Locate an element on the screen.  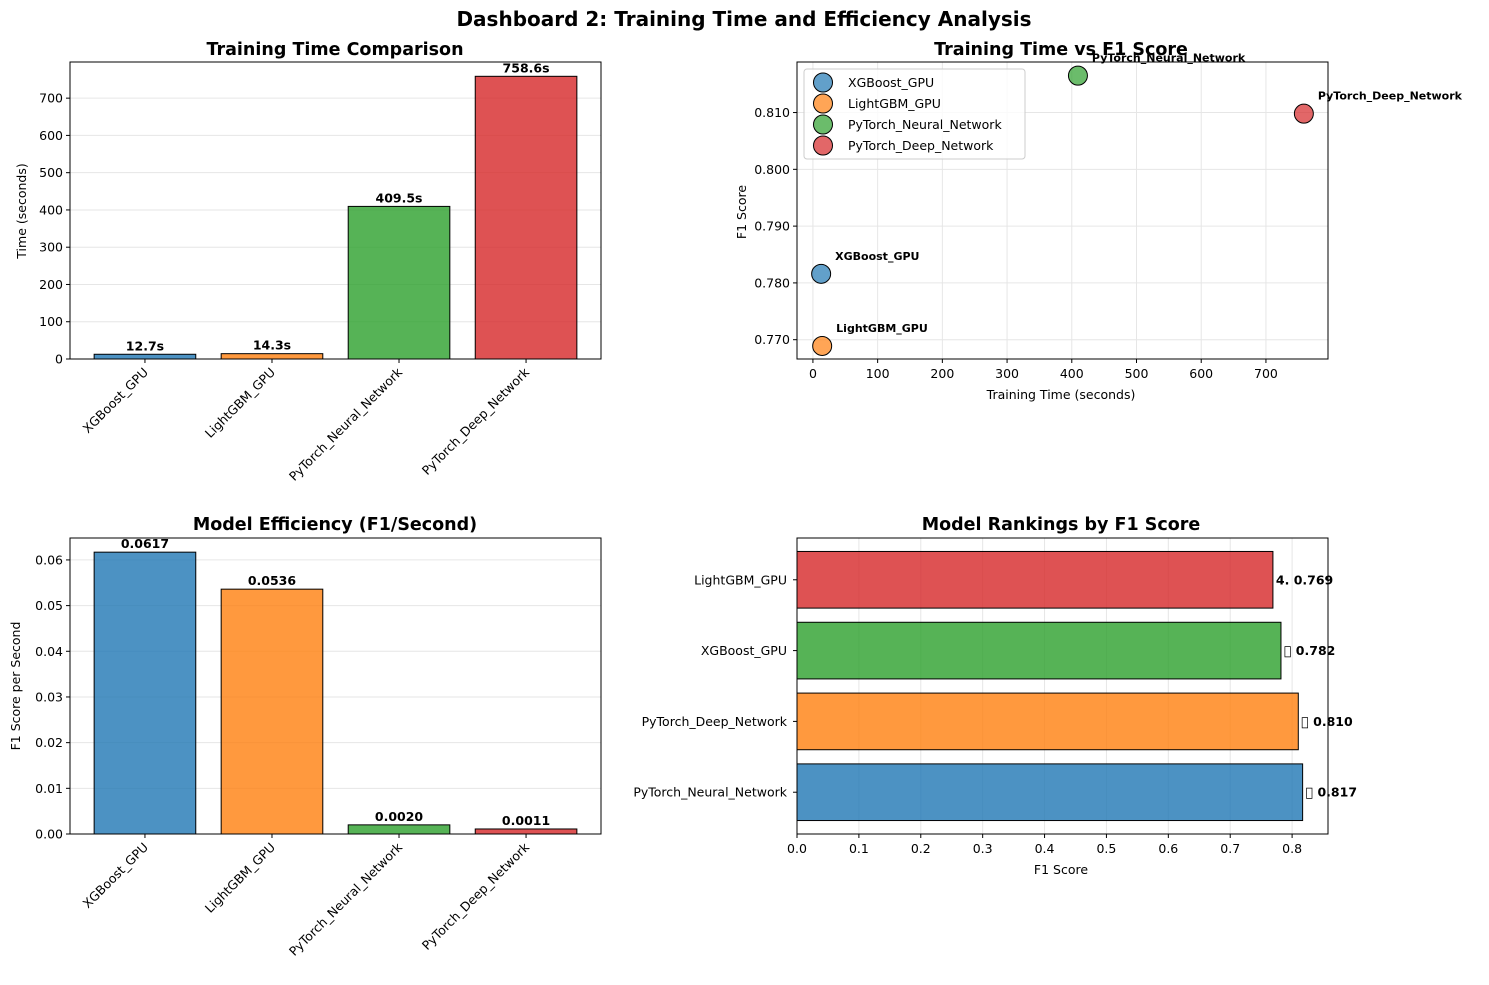
time-vs-f1-y-axis-label: F1 Score is located at coordinates (741, 212).